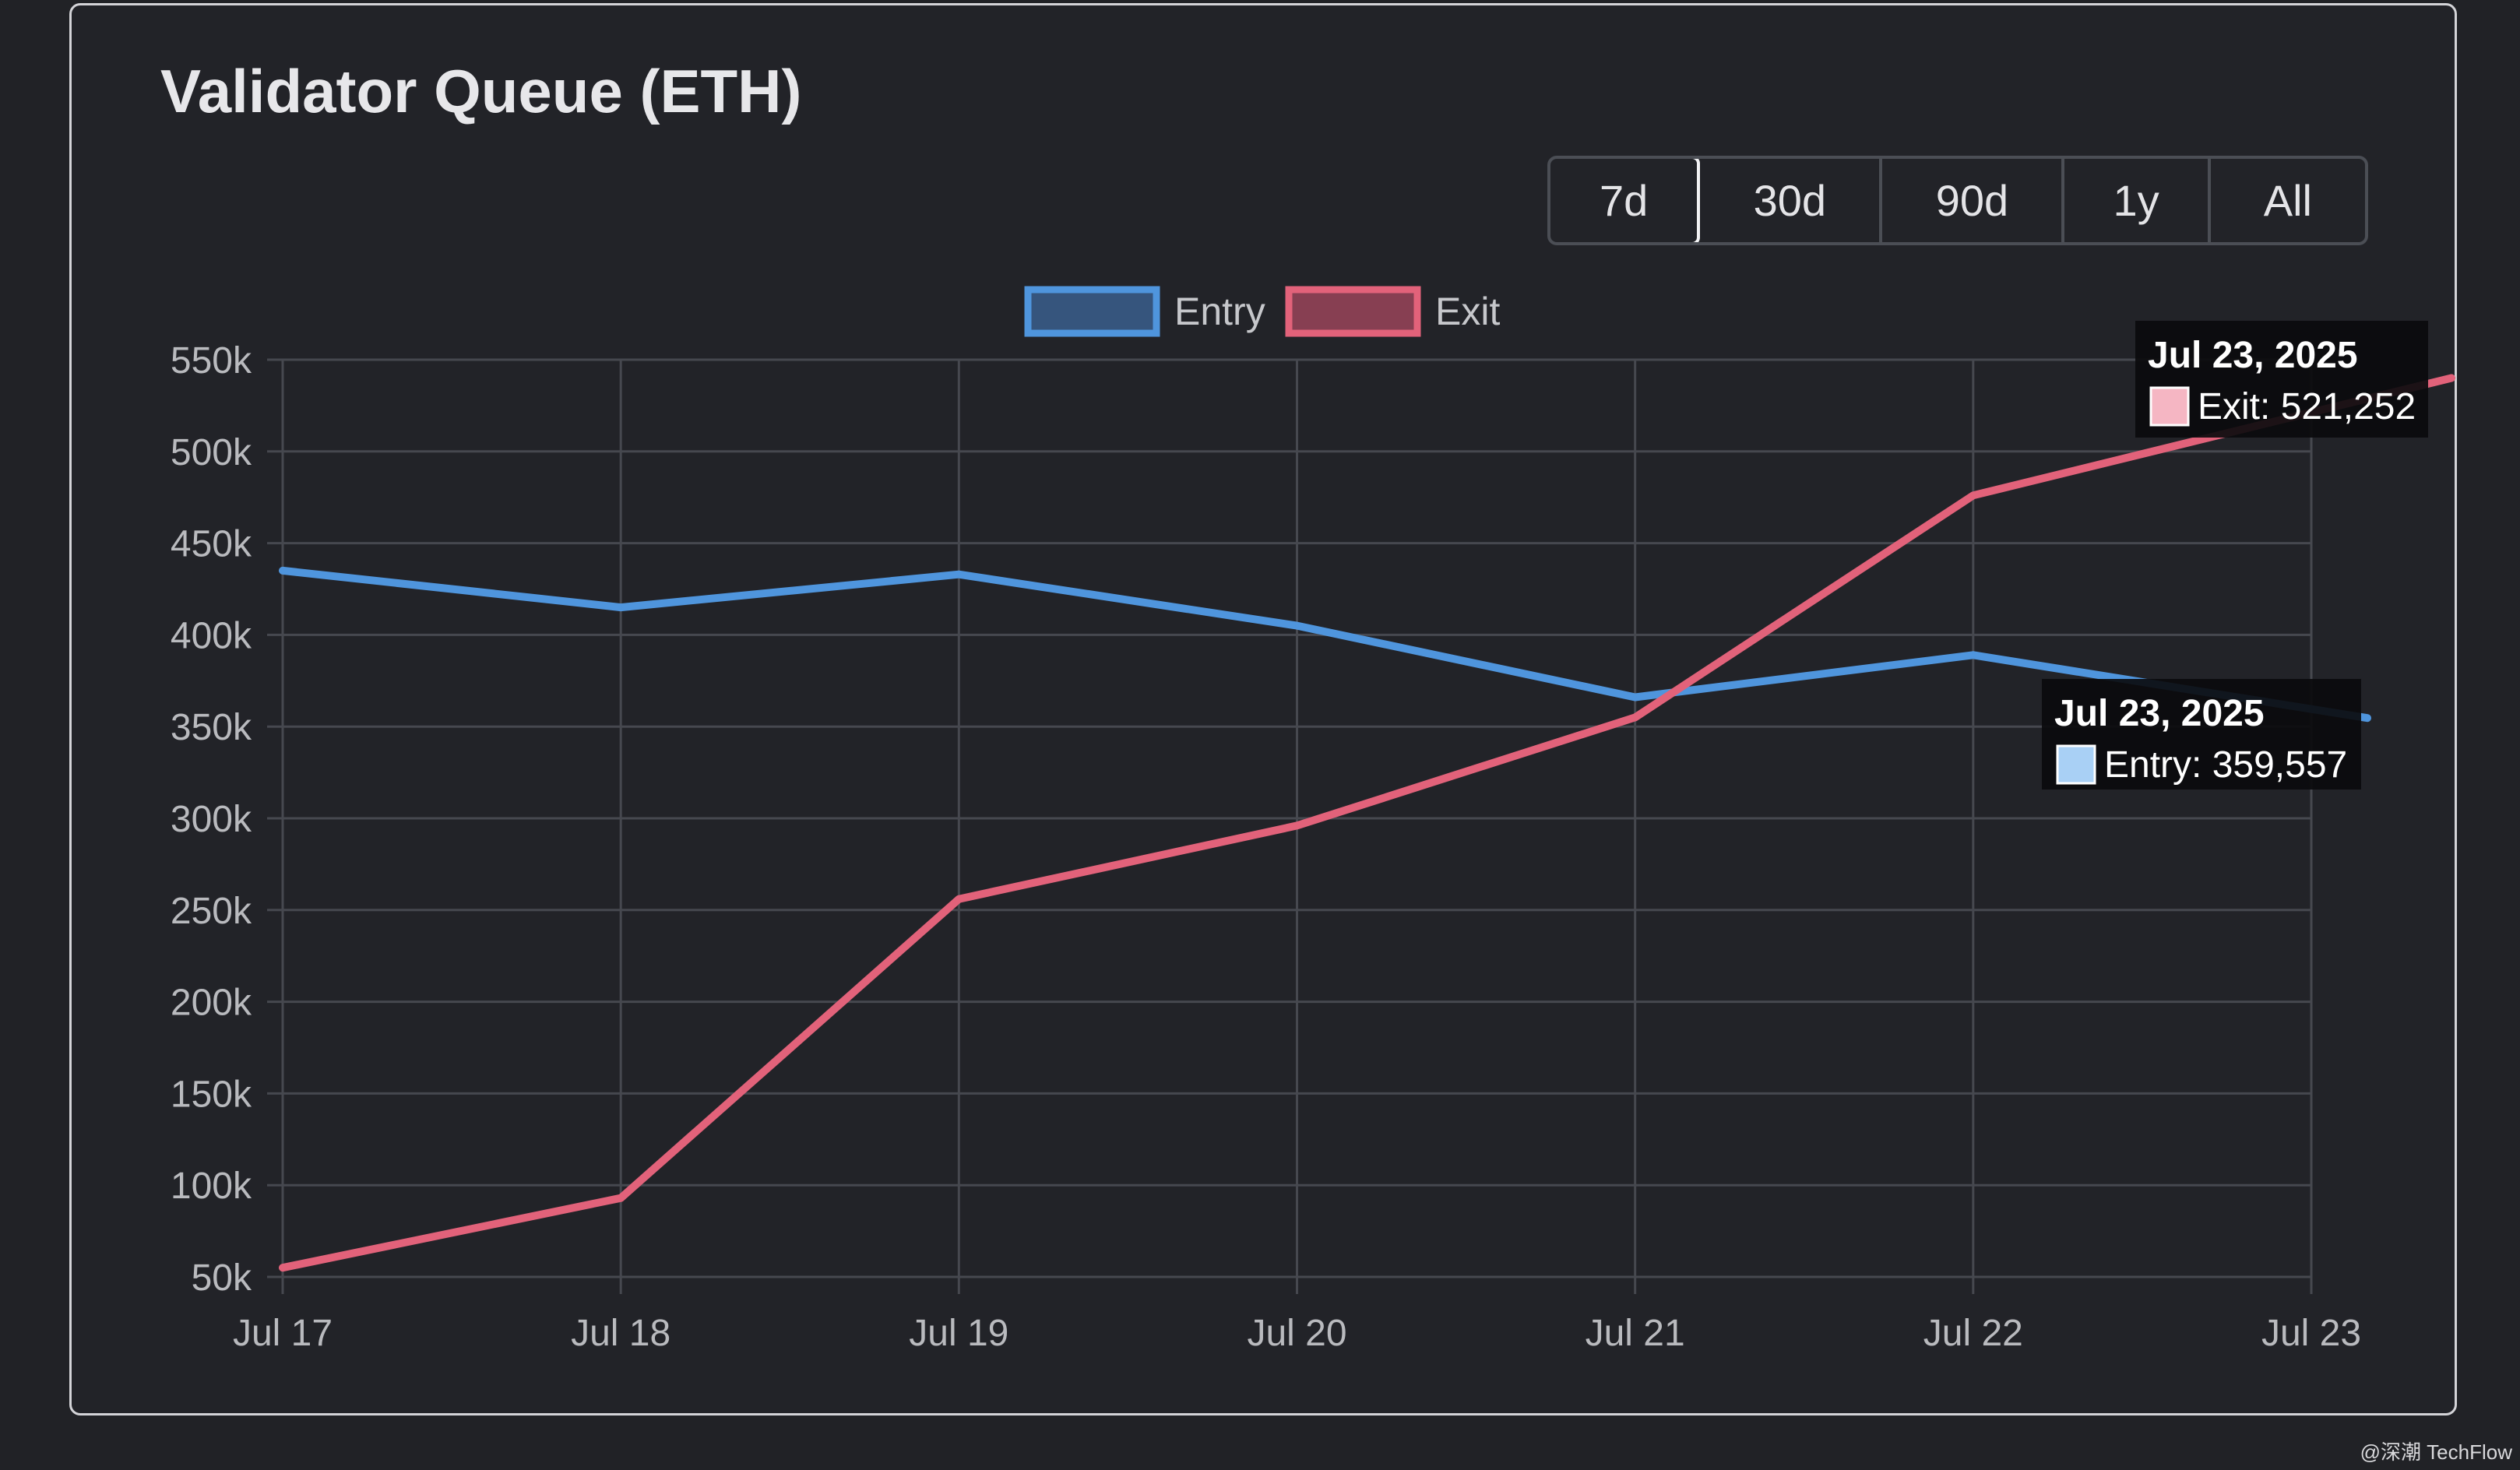 Image resolution: width=2520 pixels, height=1470 pixels. What do you see at coordinates (2287, 200) in the screenshot?
I see `range-button-all: All` at bounding box center [2287, 200].